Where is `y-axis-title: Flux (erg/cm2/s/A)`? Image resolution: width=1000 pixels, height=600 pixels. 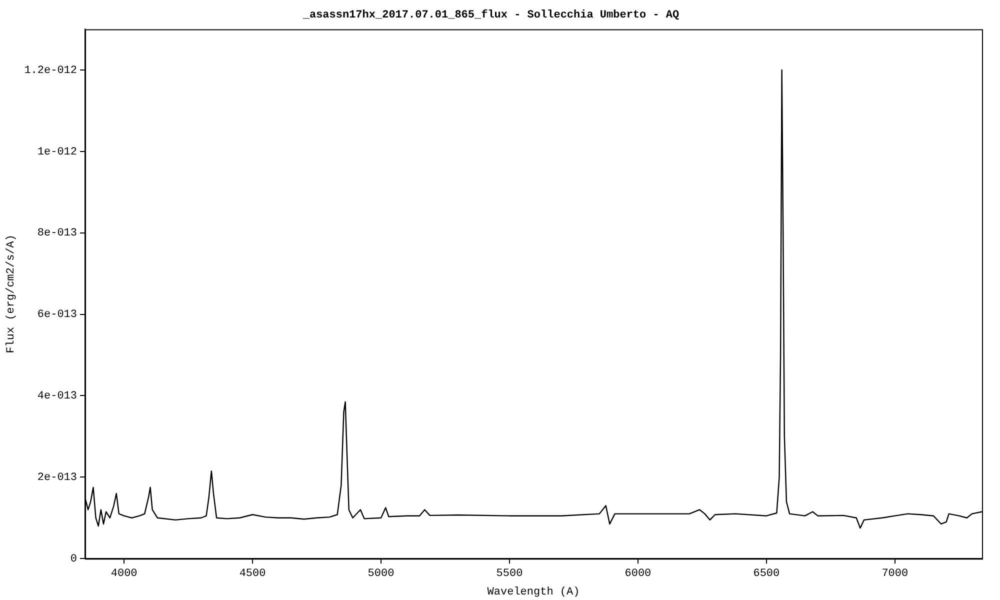 y-axis-title: Flux (erg/cm2/s/A) is located at coordinates (12, 294).